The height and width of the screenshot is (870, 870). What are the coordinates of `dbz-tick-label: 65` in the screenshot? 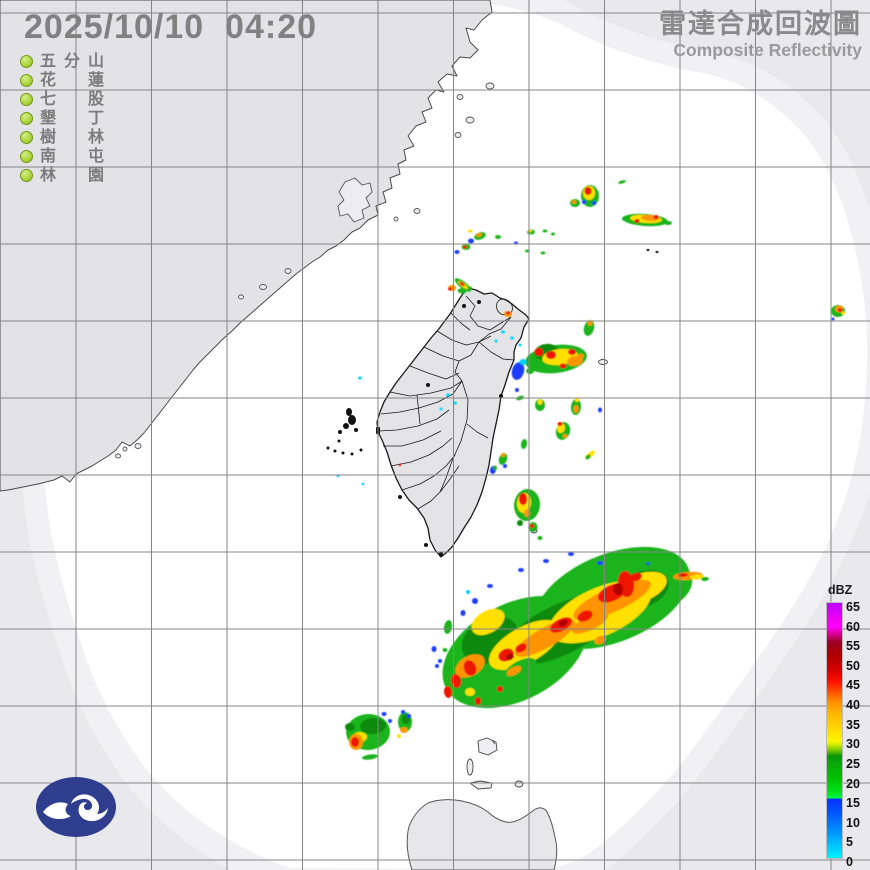 It's located at (853, 607).